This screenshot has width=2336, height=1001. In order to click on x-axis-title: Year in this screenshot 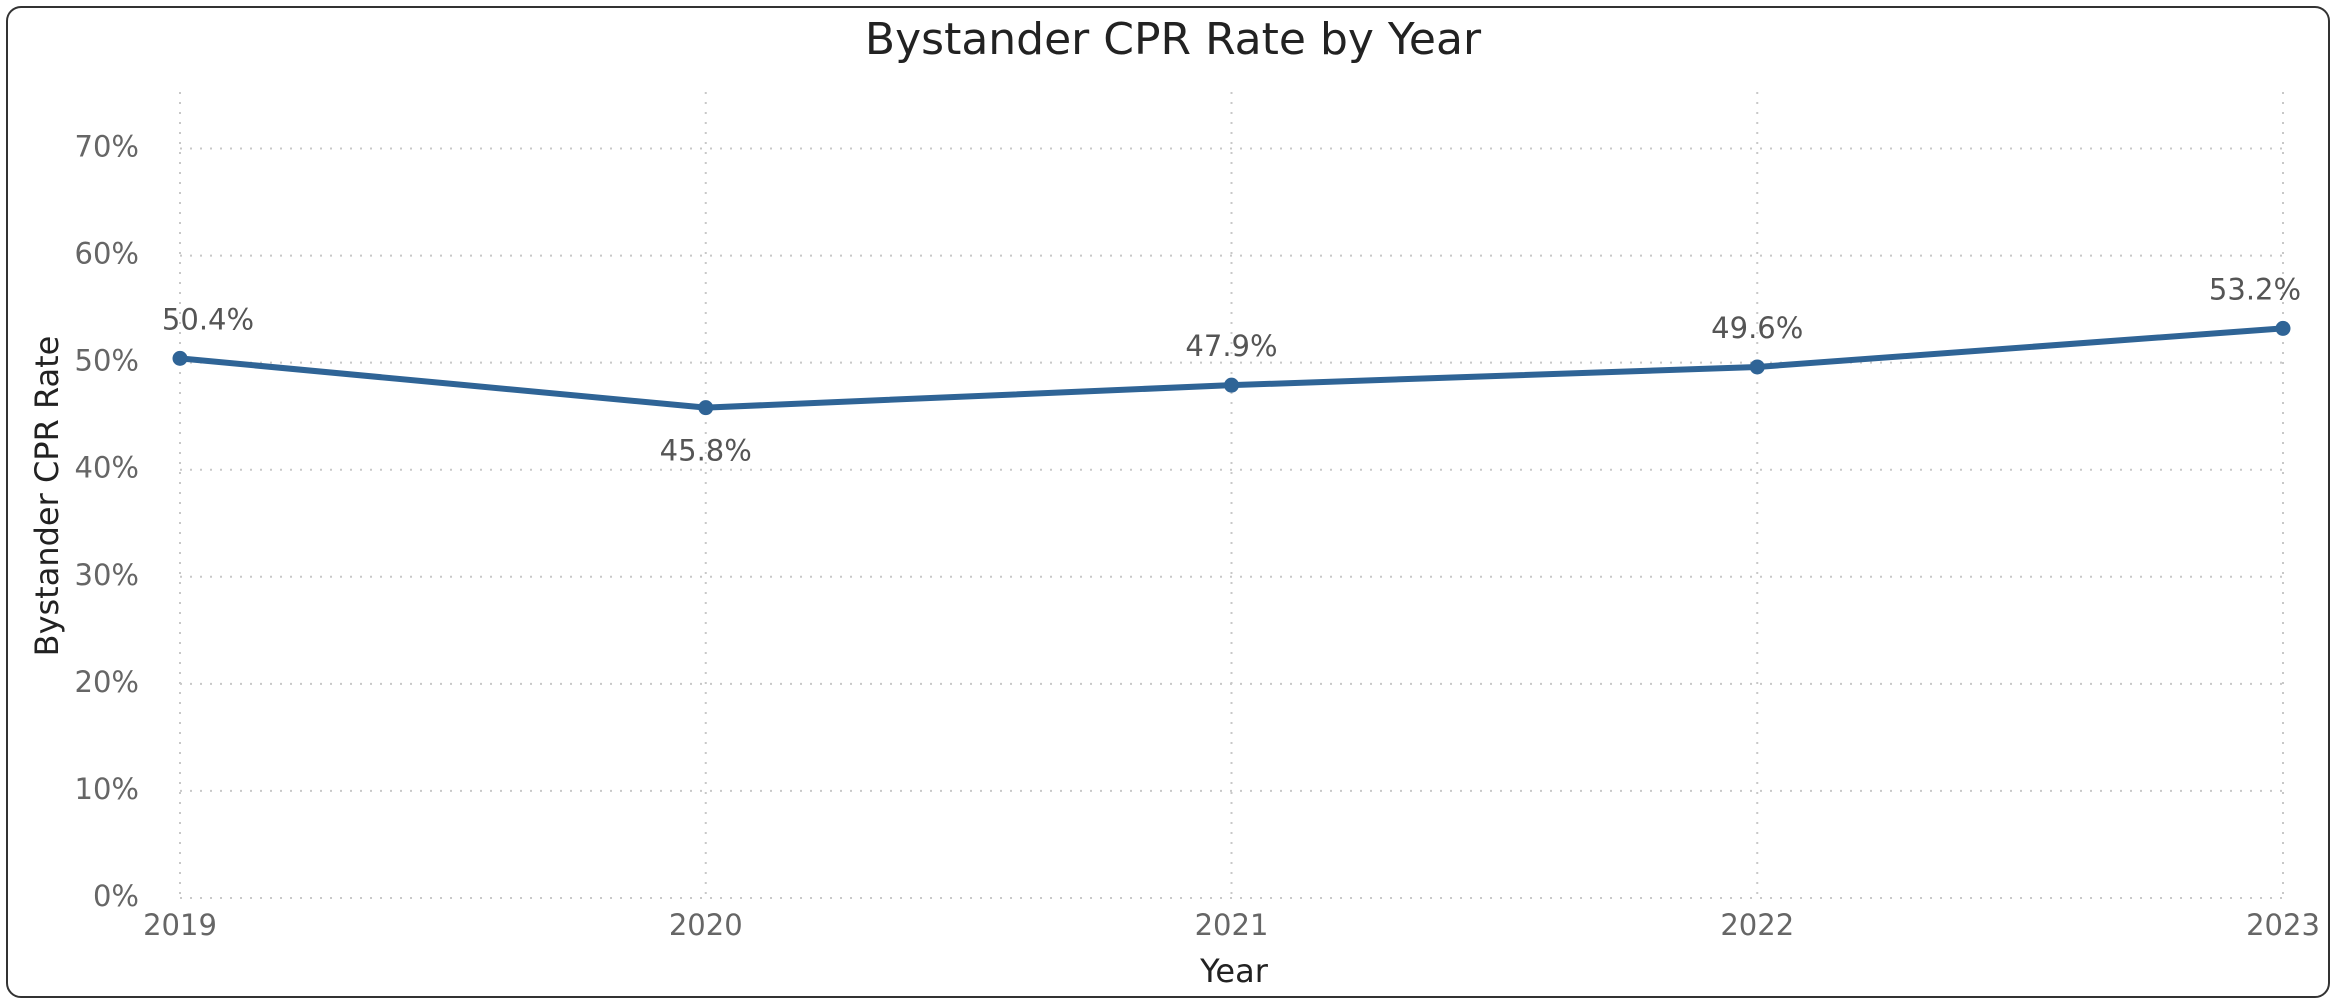, I will do `click(1234, 971)`.